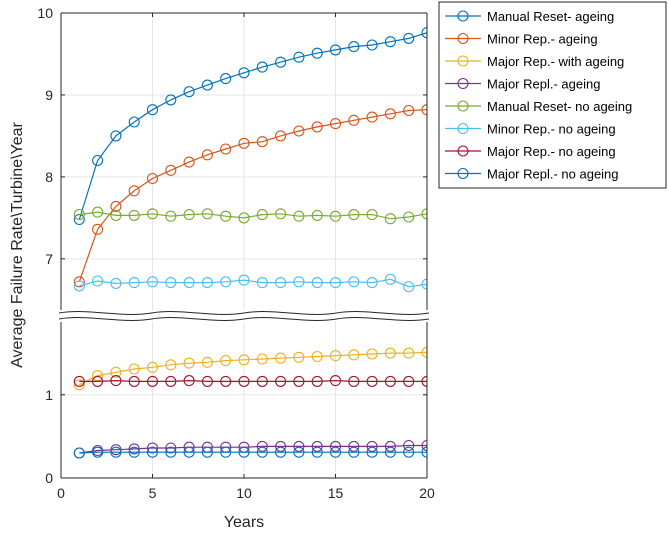  Describe the element at coordinates (551, 151) in the screenshot. I see `legend-entry-label: Major Rep.- no ageing` at that location.